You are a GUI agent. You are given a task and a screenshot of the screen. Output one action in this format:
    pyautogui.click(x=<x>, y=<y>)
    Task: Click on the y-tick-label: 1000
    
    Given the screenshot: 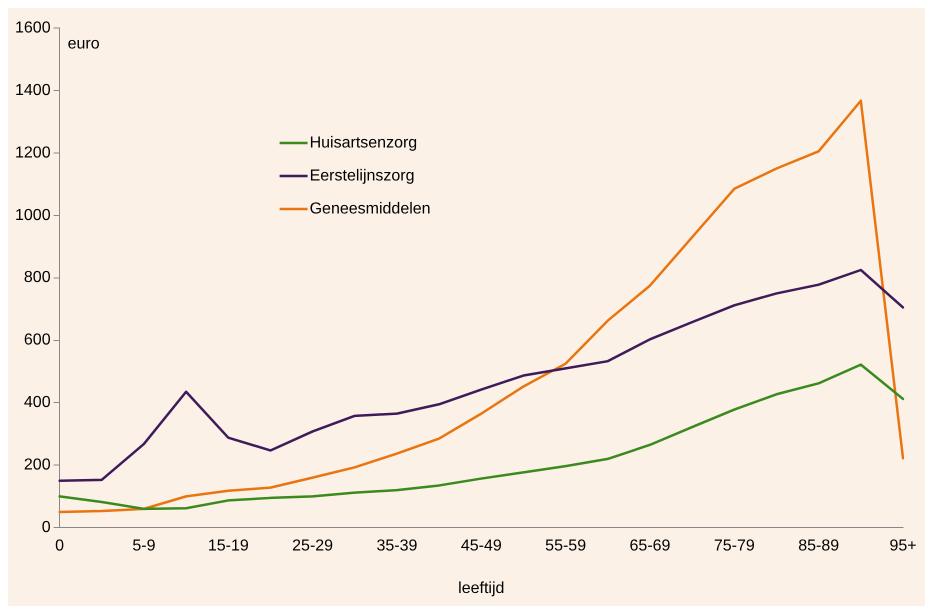 What is the action you would take?
    pyautogui.click(x=33, y=215)
    